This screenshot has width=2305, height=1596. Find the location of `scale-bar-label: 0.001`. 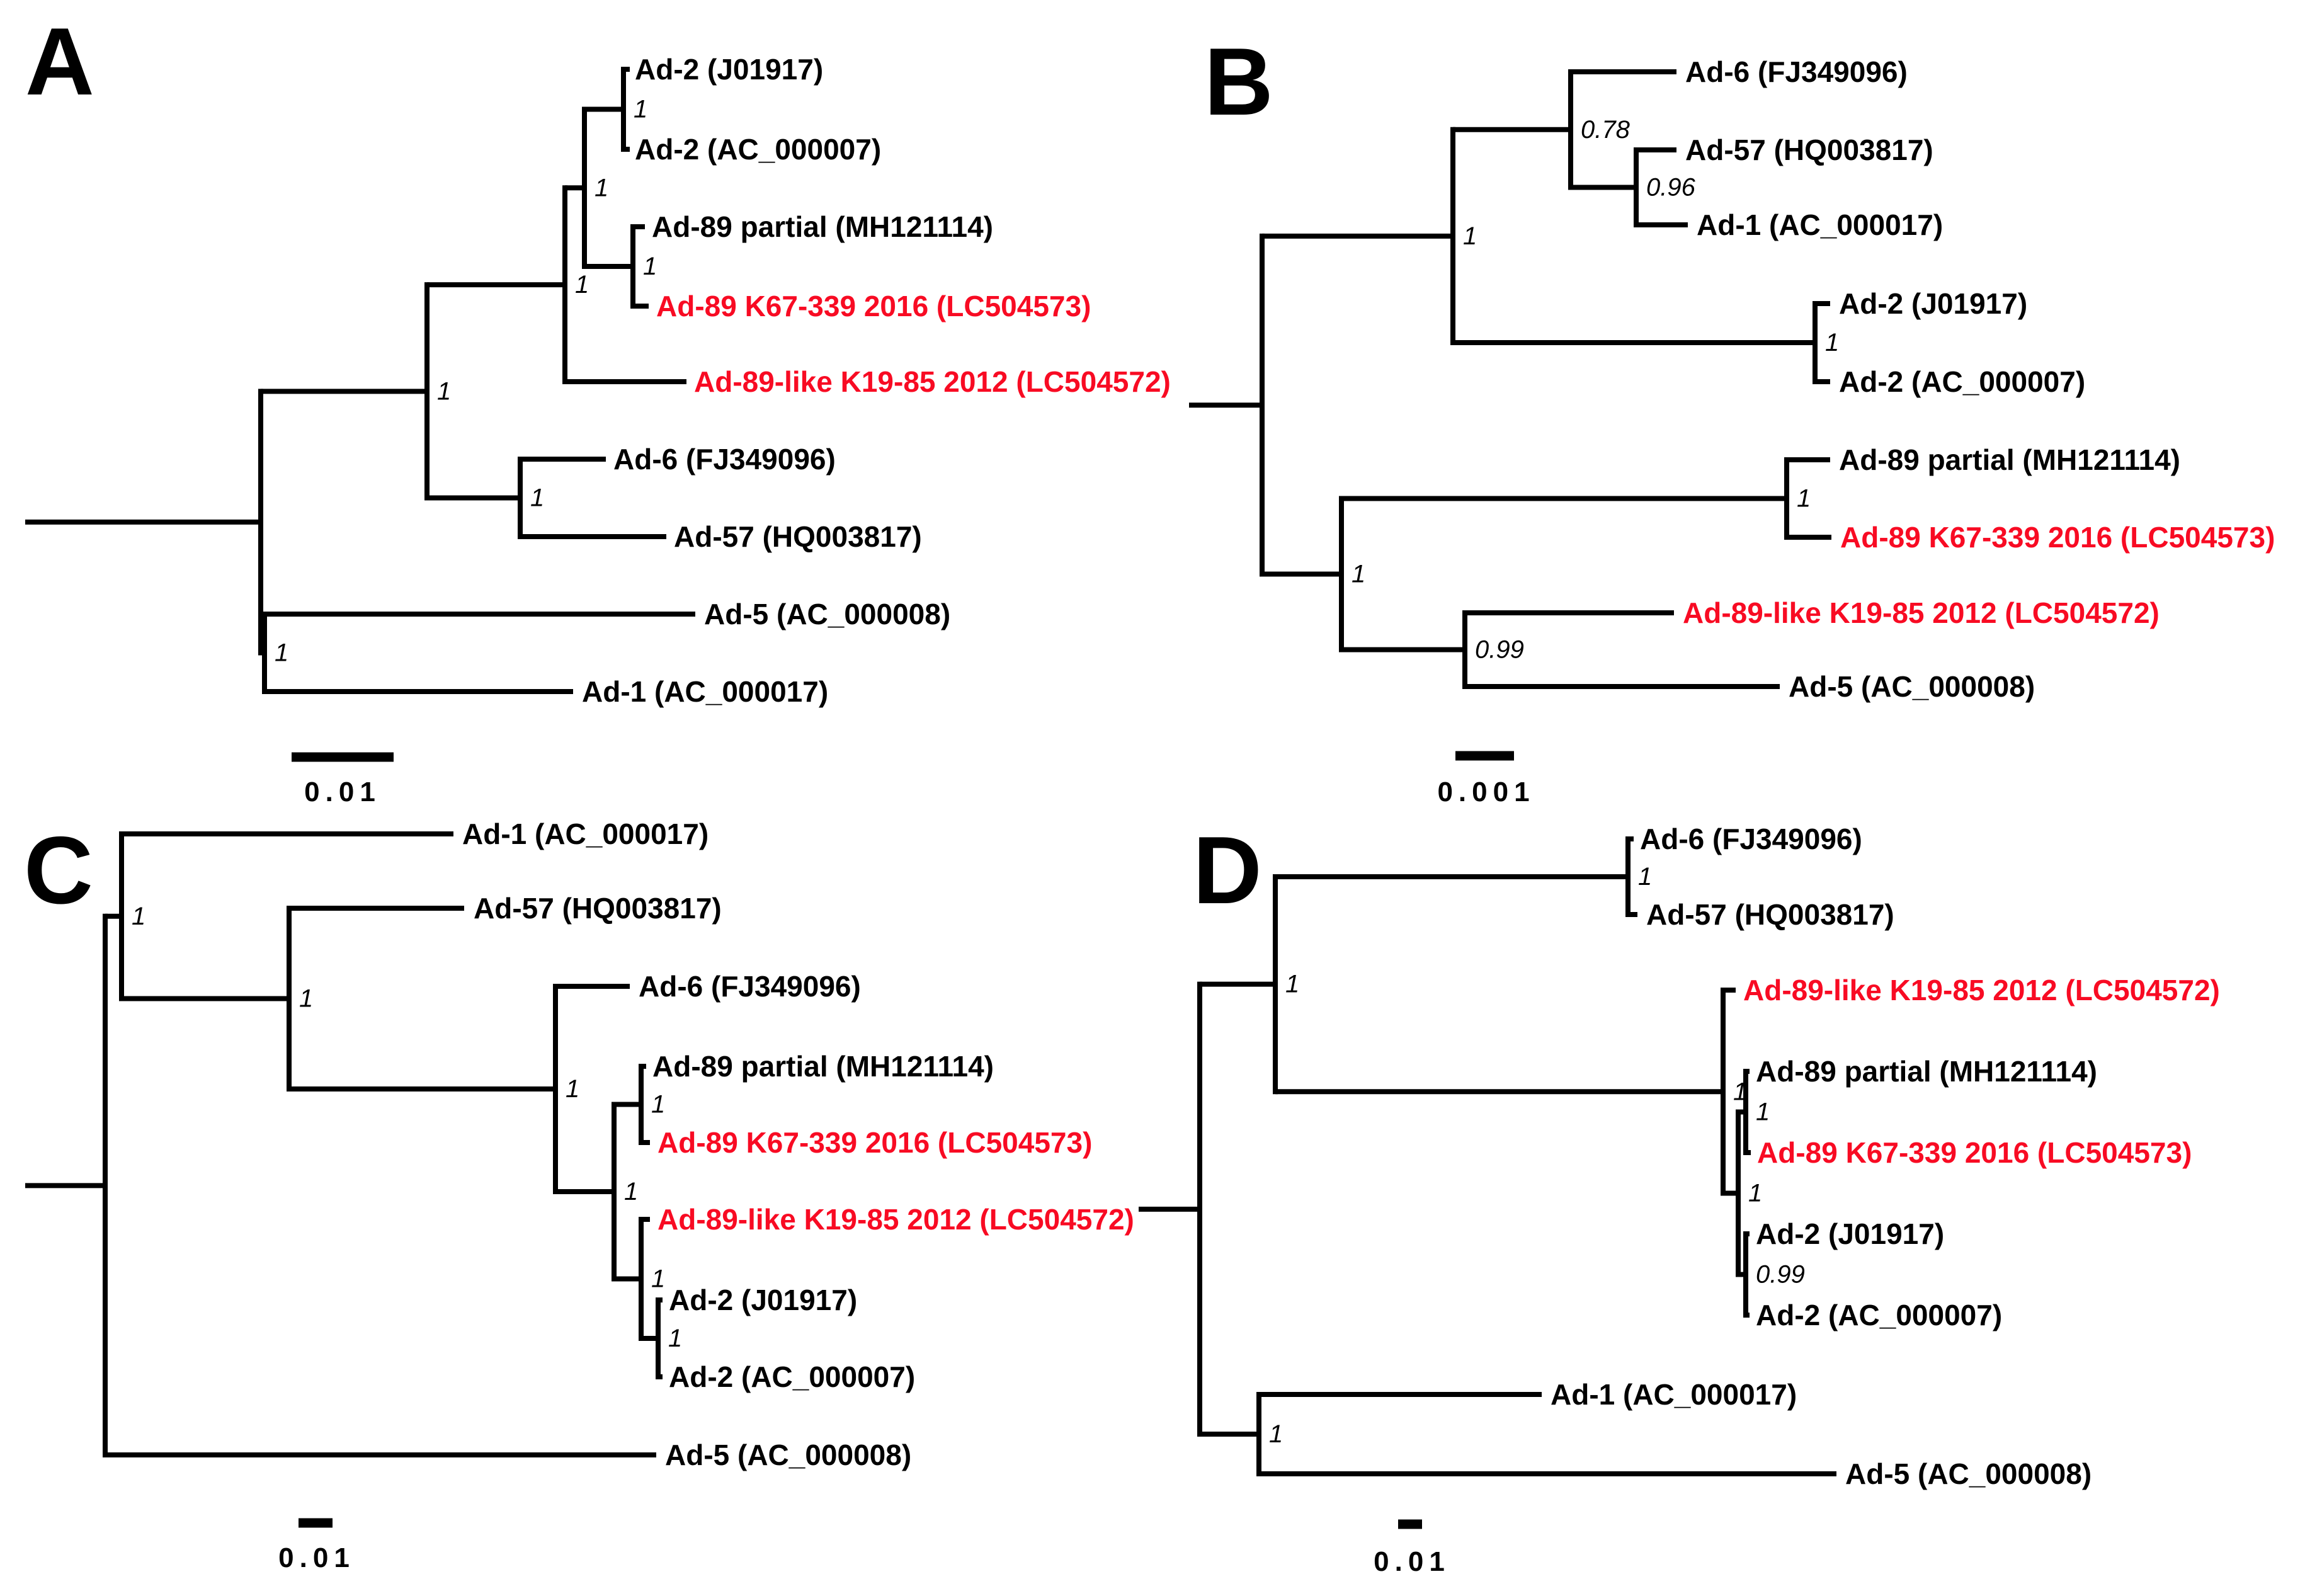

scale-bar-label: 0.001 is located at coordinates (1486, 792).